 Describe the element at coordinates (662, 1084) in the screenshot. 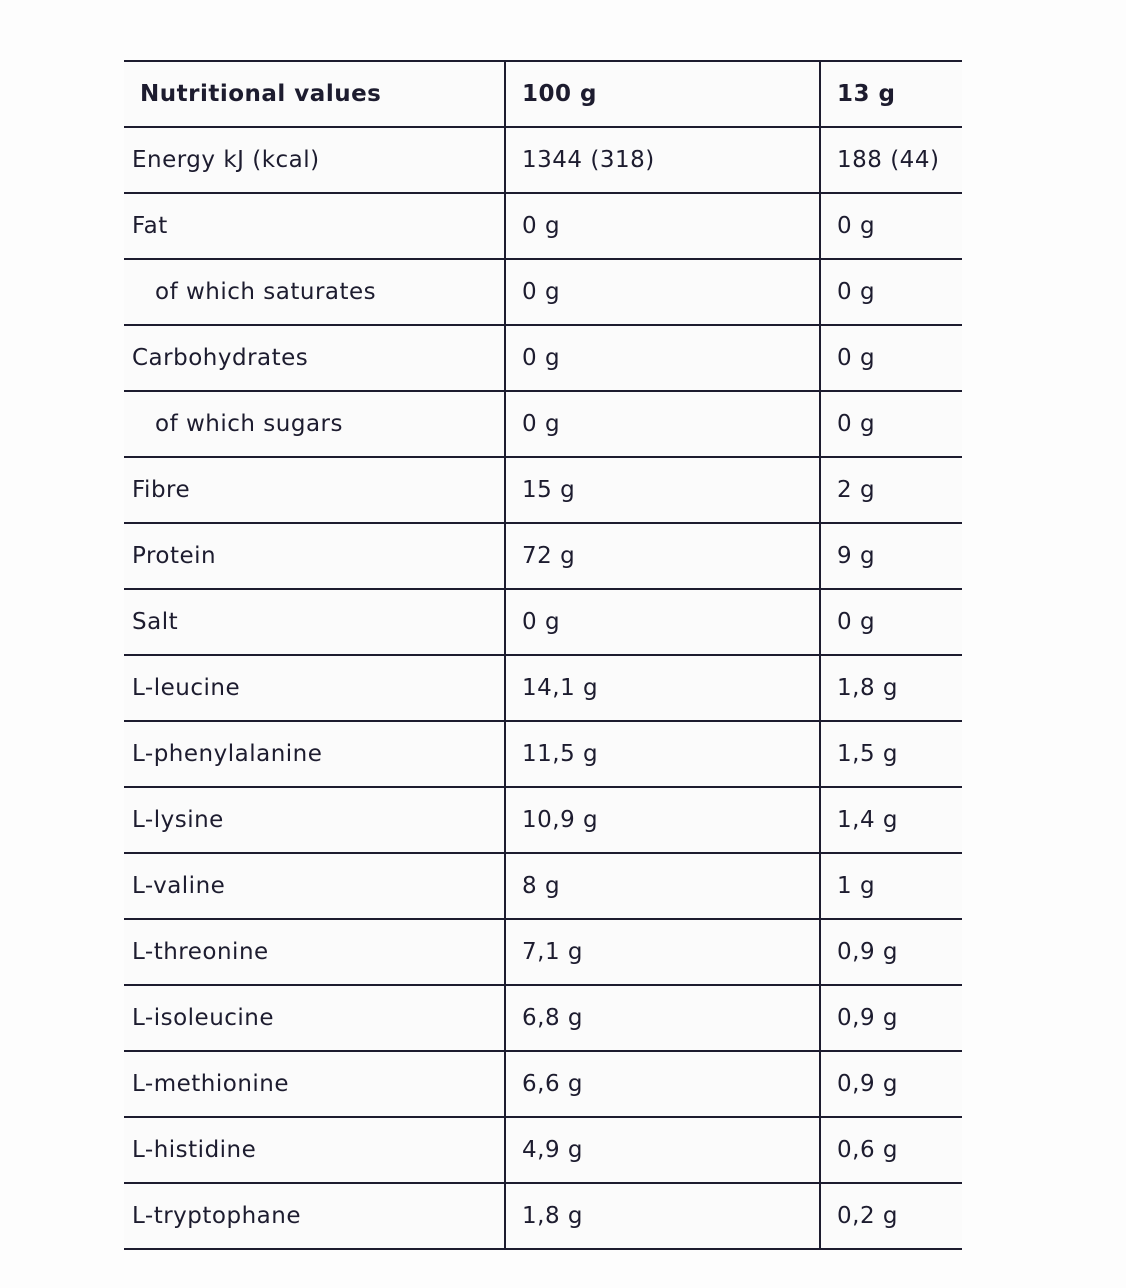

I see `value-per-100g: 6,6 g` at that location.